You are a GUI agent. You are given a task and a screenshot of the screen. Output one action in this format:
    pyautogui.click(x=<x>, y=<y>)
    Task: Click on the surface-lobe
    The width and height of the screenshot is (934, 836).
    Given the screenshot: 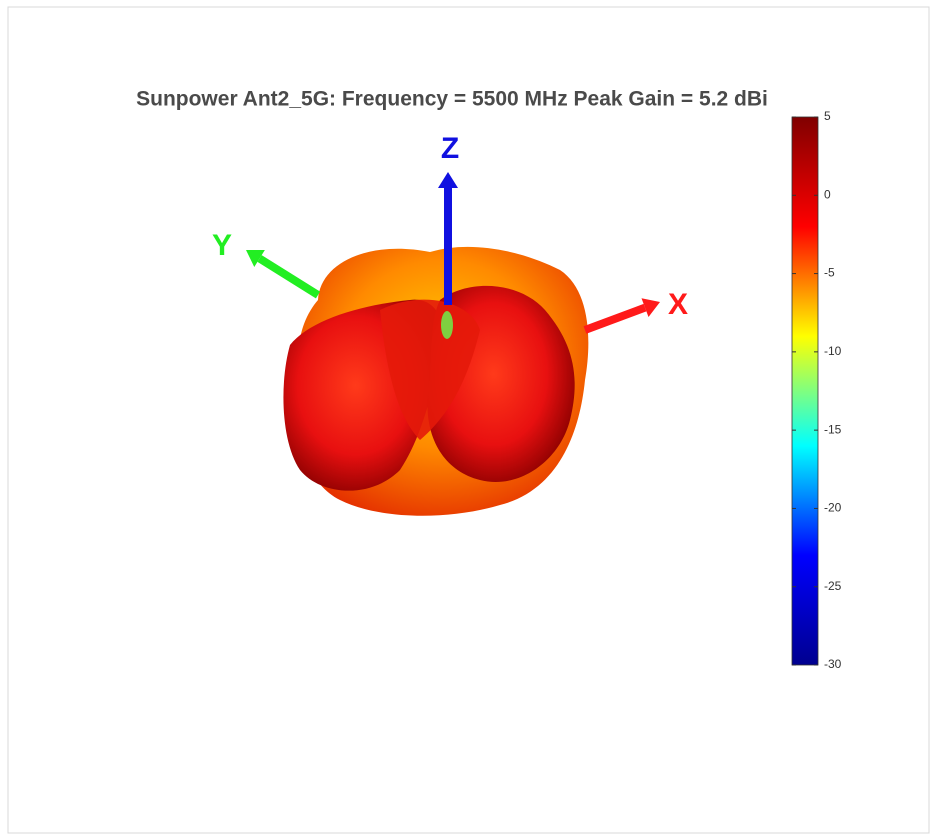 What is the action you would take?
    pyautogui.click(x=430, y=369)
    